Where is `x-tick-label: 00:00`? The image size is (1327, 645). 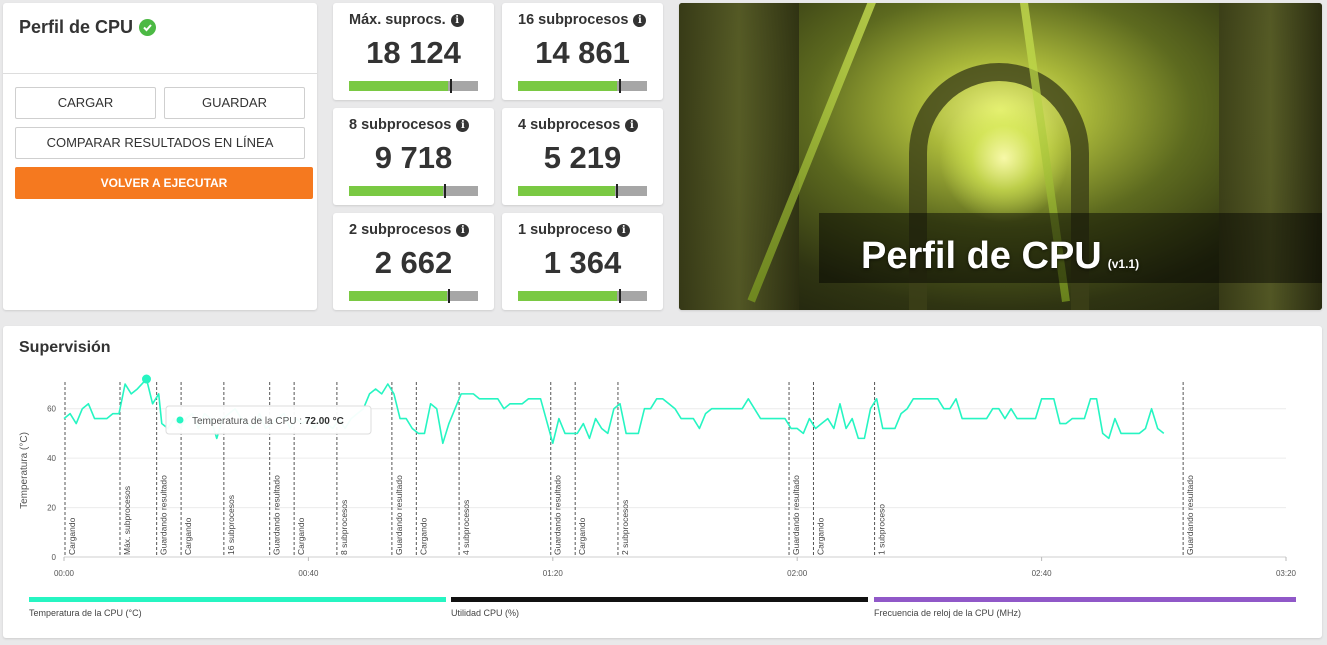 x-tick-label: 00:00 is located at coordinates (64, 573).